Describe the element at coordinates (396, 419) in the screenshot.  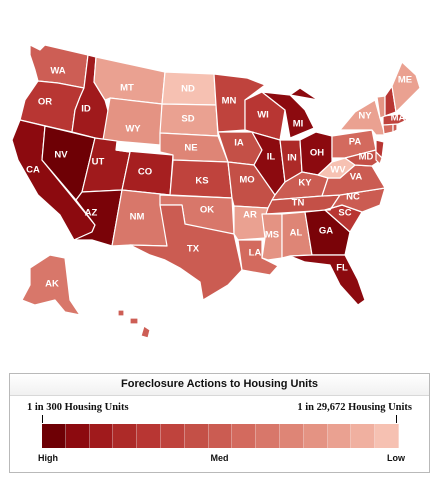
I see `legend-tick-right` at that location.